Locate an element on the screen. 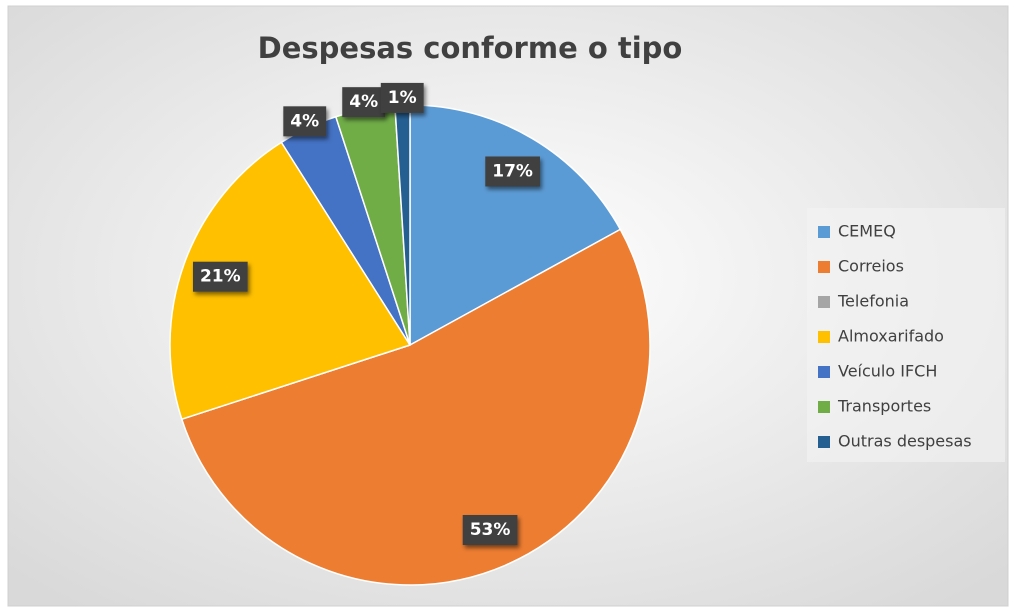 The image size is (1013, 612). chart-title: Despesas conforme o tipo is located at coordinates (470, 48).